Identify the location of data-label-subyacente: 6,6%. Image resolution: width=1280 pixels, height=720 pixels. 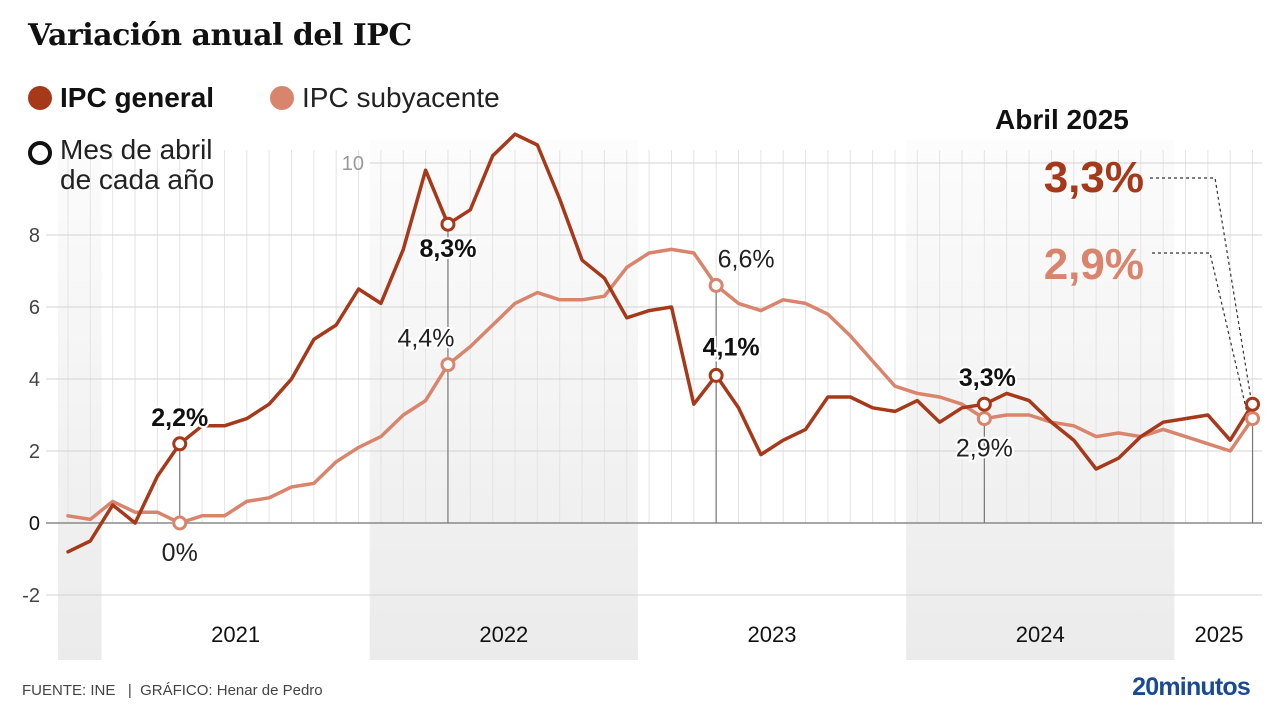
(746, 259).